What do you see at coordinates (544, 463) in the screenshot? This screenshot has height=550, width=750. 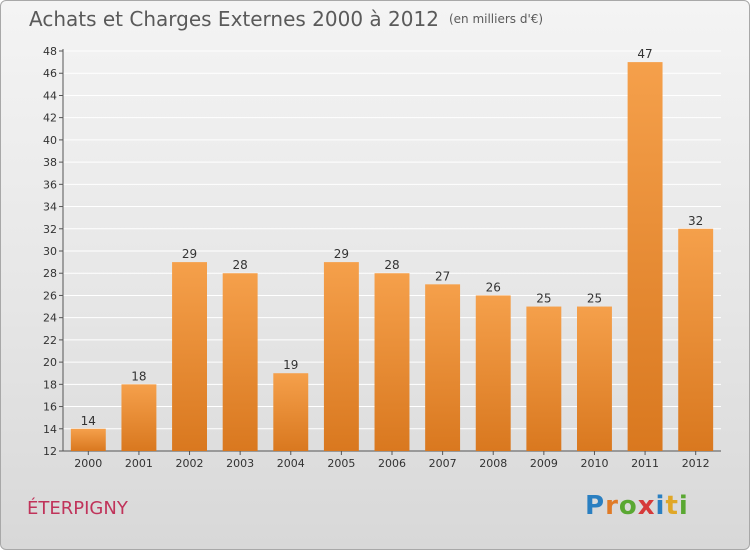 I see `x-tick-label-2009: 2009` at bounding box center [544, 463].